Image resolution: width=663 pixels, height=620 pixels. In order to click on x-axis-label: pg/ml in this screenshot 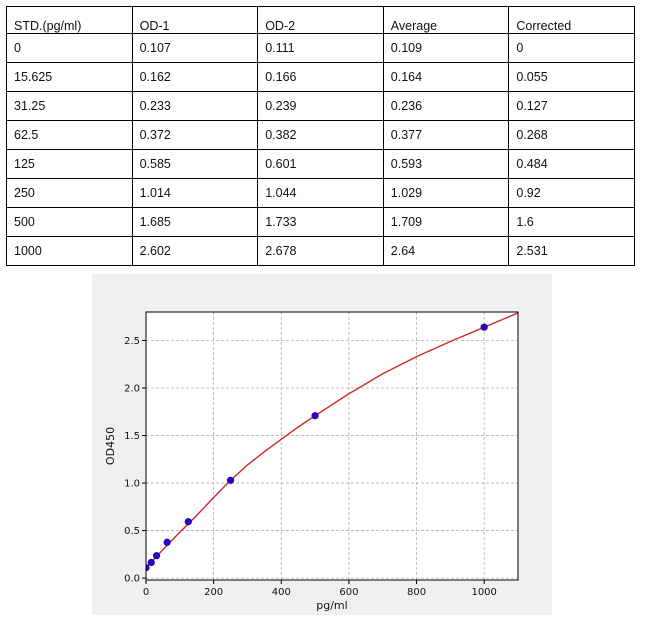, I will do `click(331, 605)`.